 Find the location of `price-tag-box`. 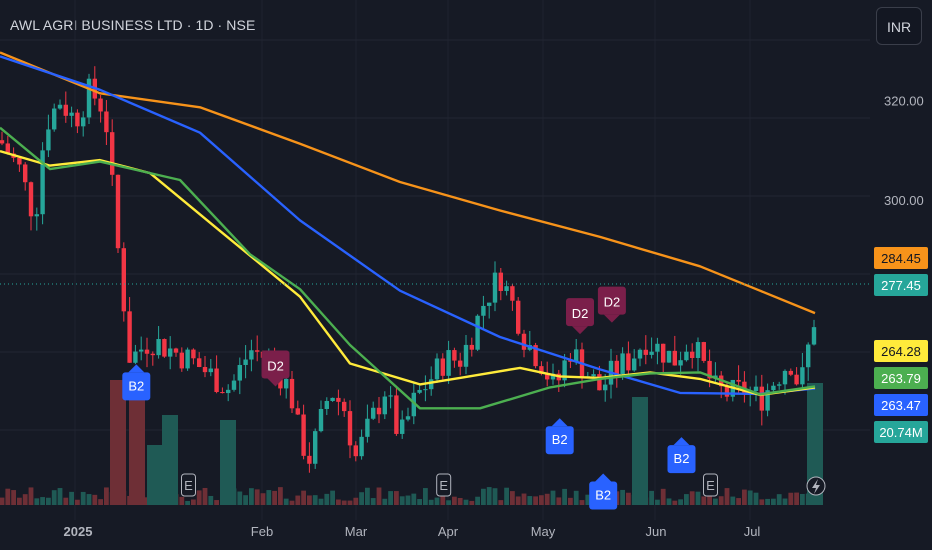

price-tag-box is located at coordinates (901, 378).